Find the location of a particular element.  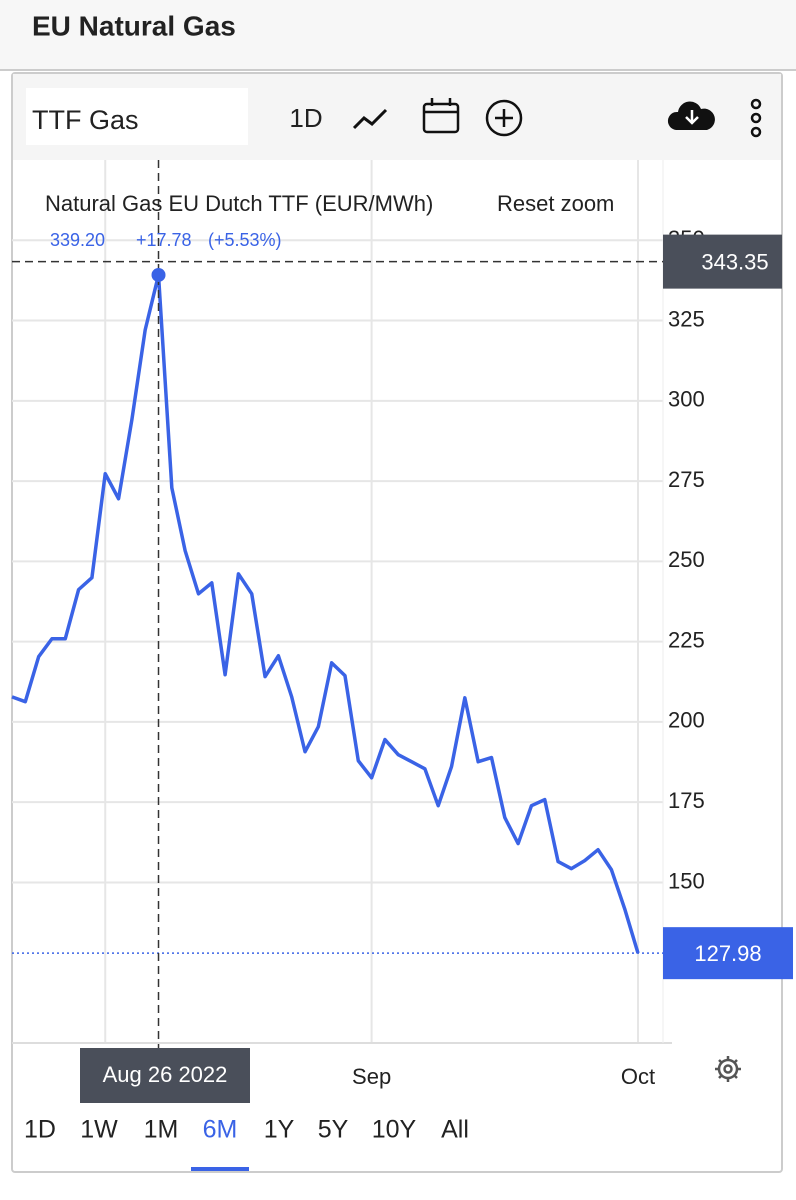

download-icon is located at coordinates (691, 115).